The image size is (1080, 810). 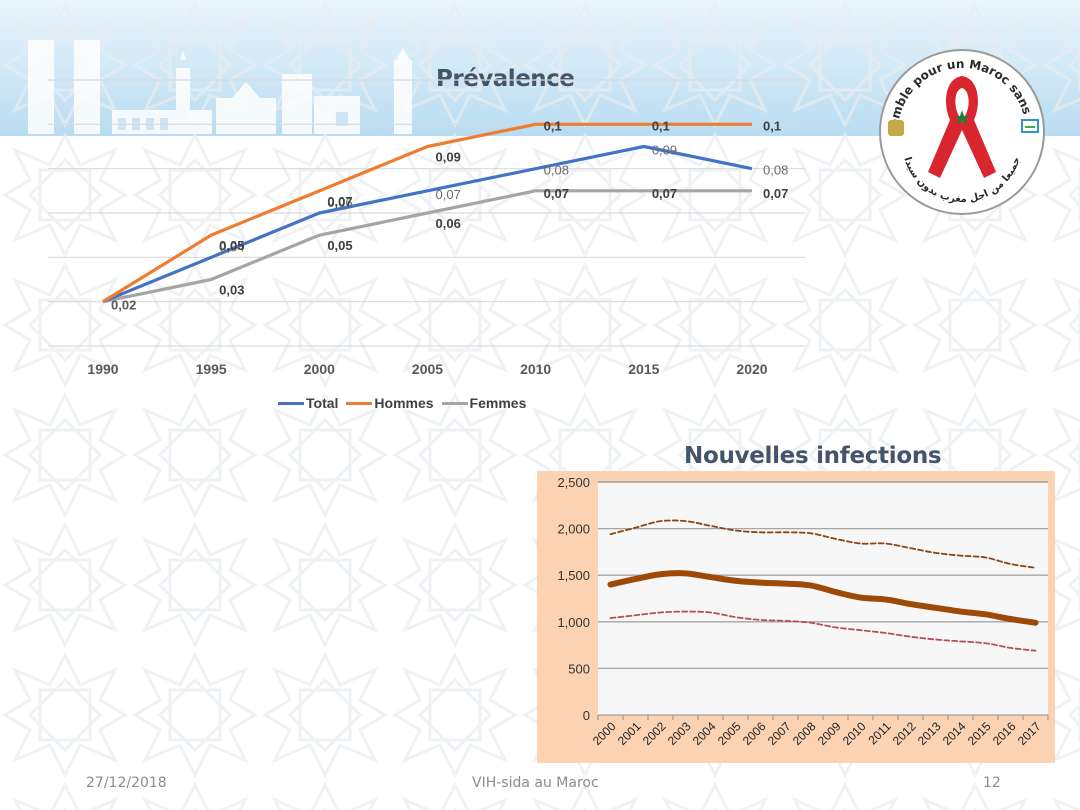 I want to click on x-tick-label: 2011, so click(x=879, y=733).